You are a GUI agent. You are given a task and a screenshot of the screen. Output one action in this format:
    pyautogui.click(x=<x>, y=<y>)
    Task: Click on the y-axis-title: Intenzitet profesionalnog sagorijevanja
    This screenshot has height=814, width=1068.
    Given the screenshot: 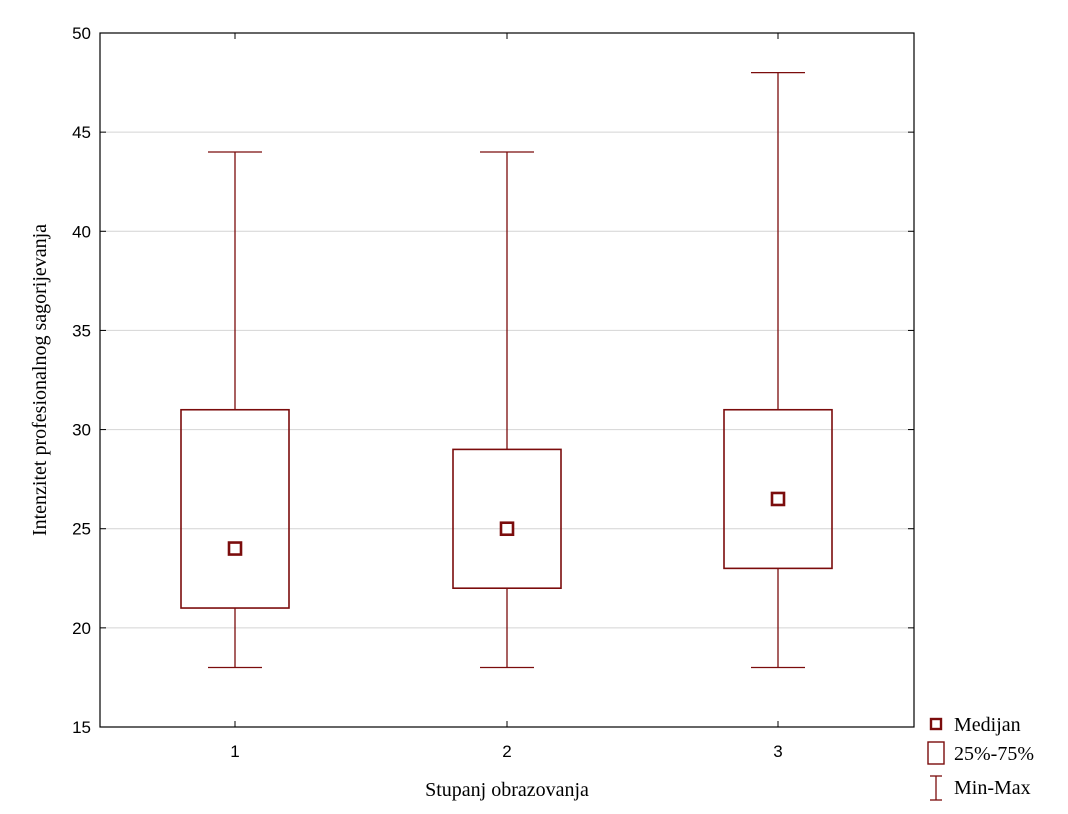 What is the action you would take?
    pyautogui.click(x=40, y=380)
    